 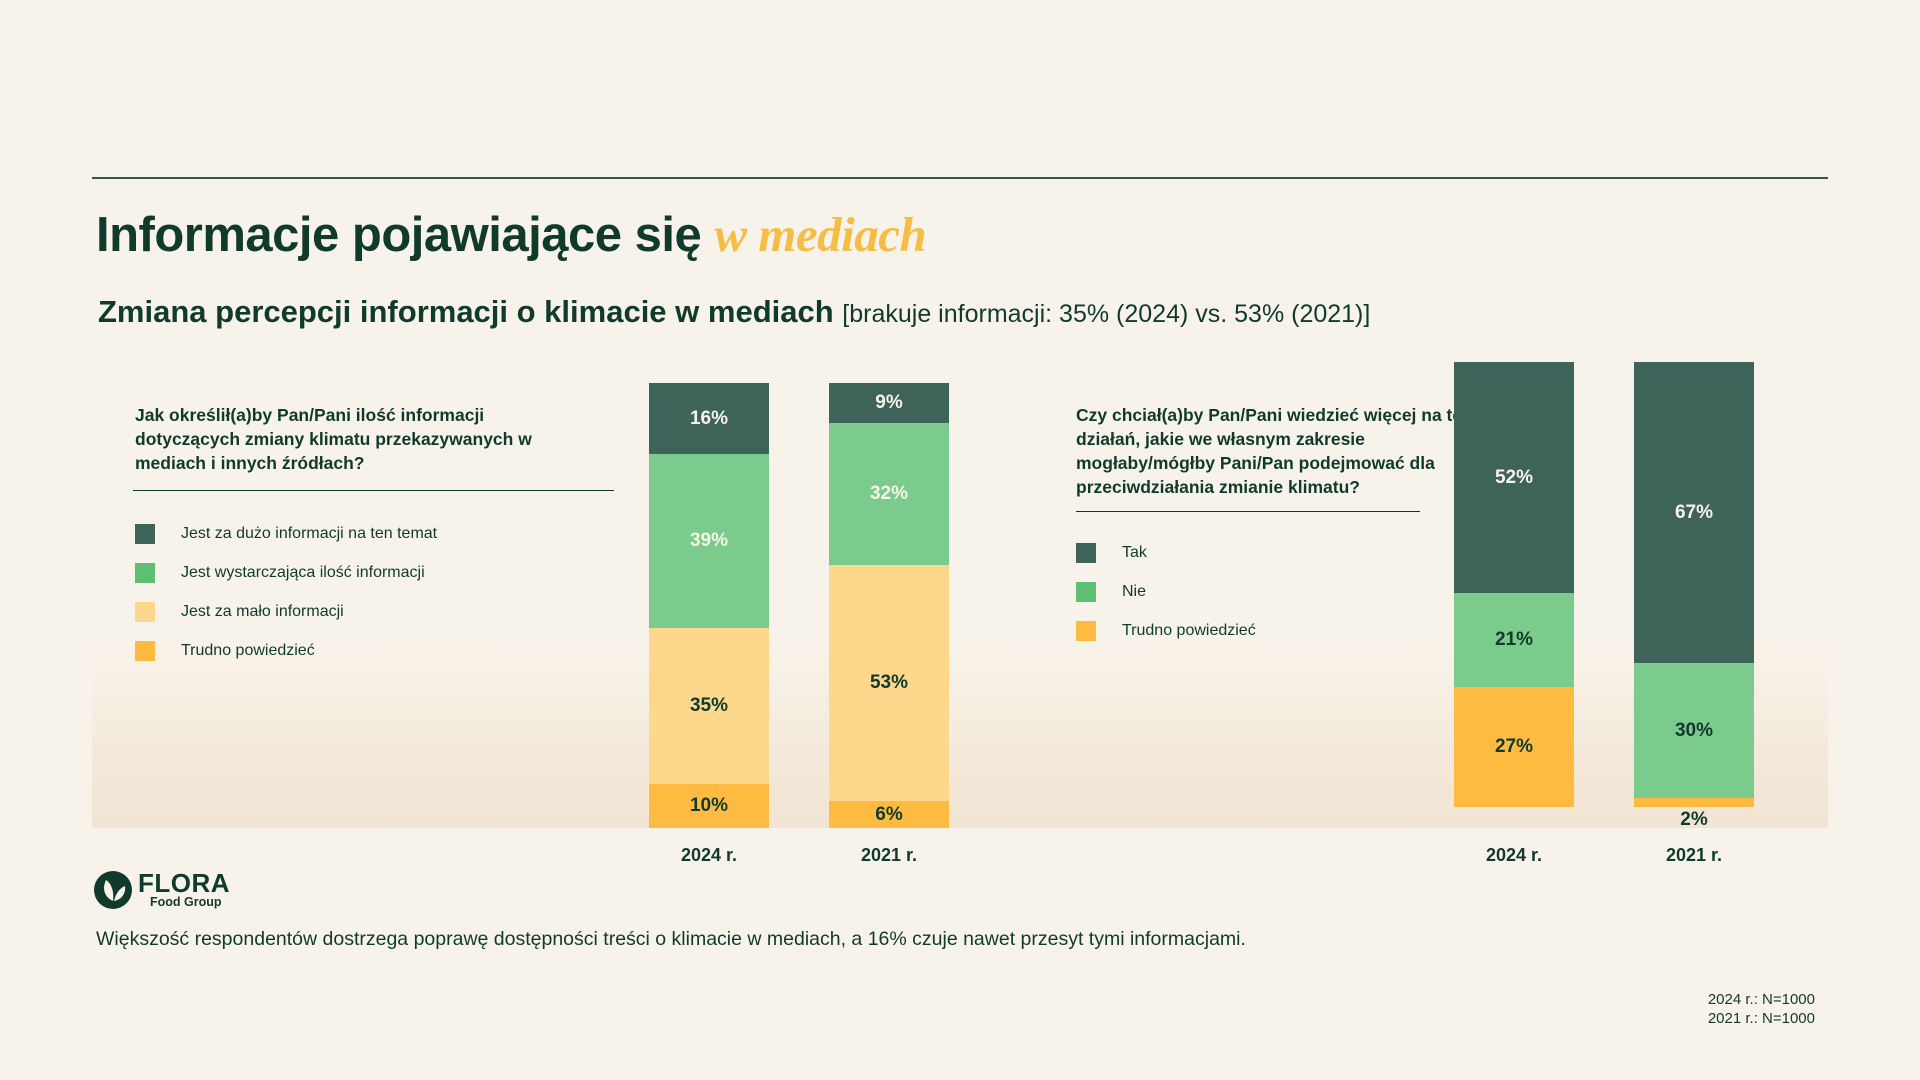 I want to click on left-legend-item: Trudno powiedzieć, so click(x=225, y=651).